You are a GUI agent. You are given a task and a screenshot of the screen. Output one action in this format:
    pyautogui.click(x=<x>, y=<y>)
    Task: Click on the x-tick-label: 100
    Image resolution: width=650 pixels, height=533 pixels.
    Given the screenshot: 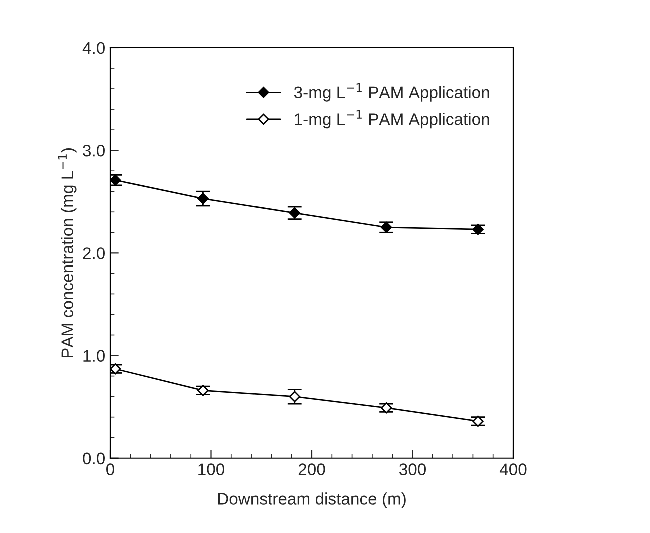 What is the action you would take?
    pyautogui.click(x=211, y=470)
    